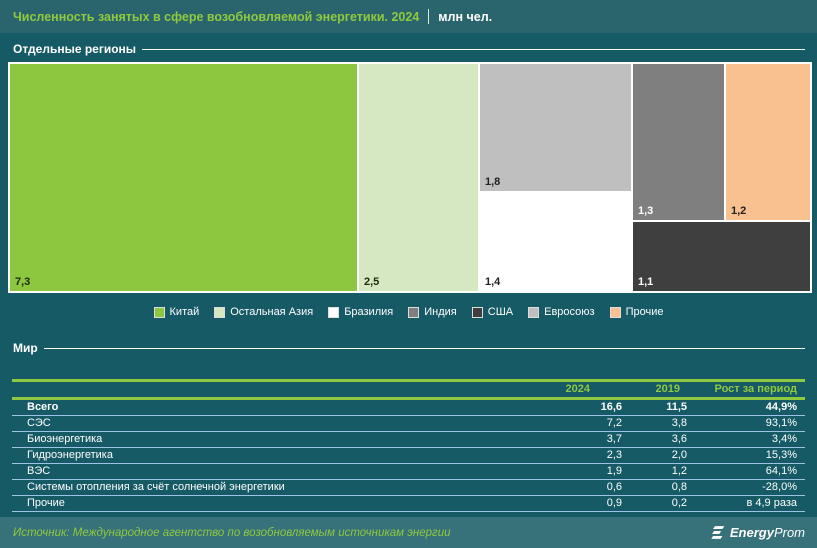 This screenshot has height=548, width=817. I want to click on logo-text-bold: Energy, so click(751, 532).